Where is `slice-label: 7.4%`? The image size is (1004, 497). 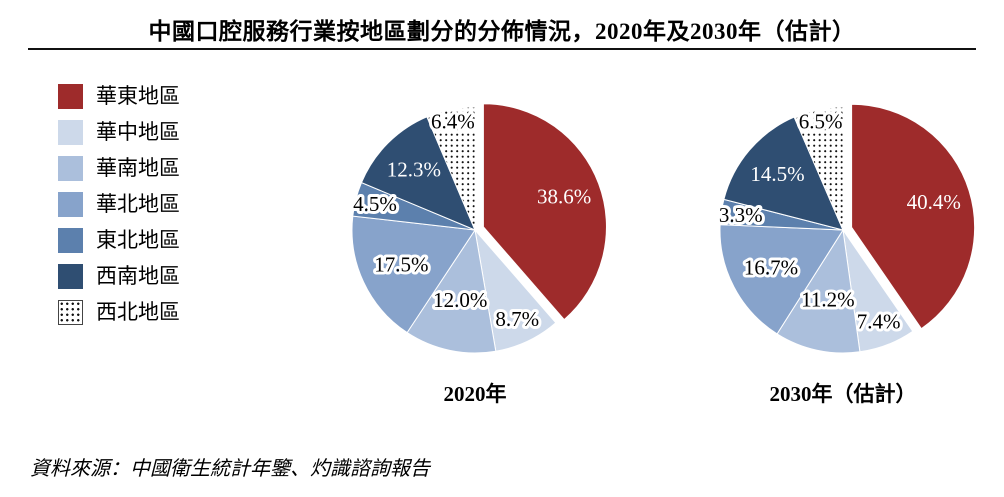 slice-label: 7.4% is located at coordinates (879, 322).